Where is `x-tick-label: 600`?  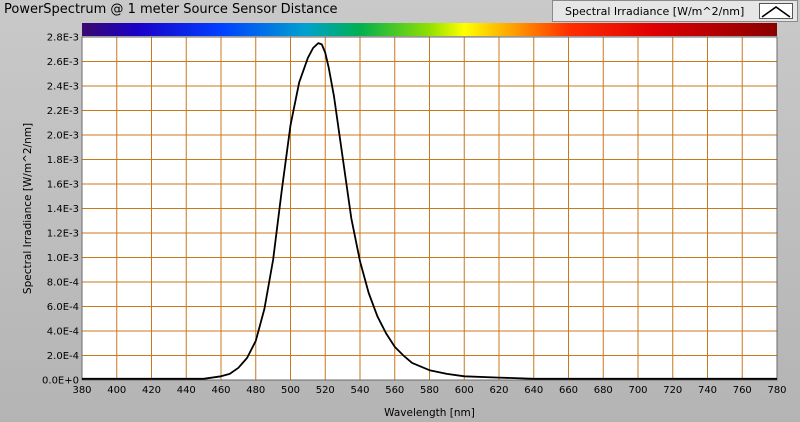
x-tick-label: 600 is located at coordinates (464, 390).